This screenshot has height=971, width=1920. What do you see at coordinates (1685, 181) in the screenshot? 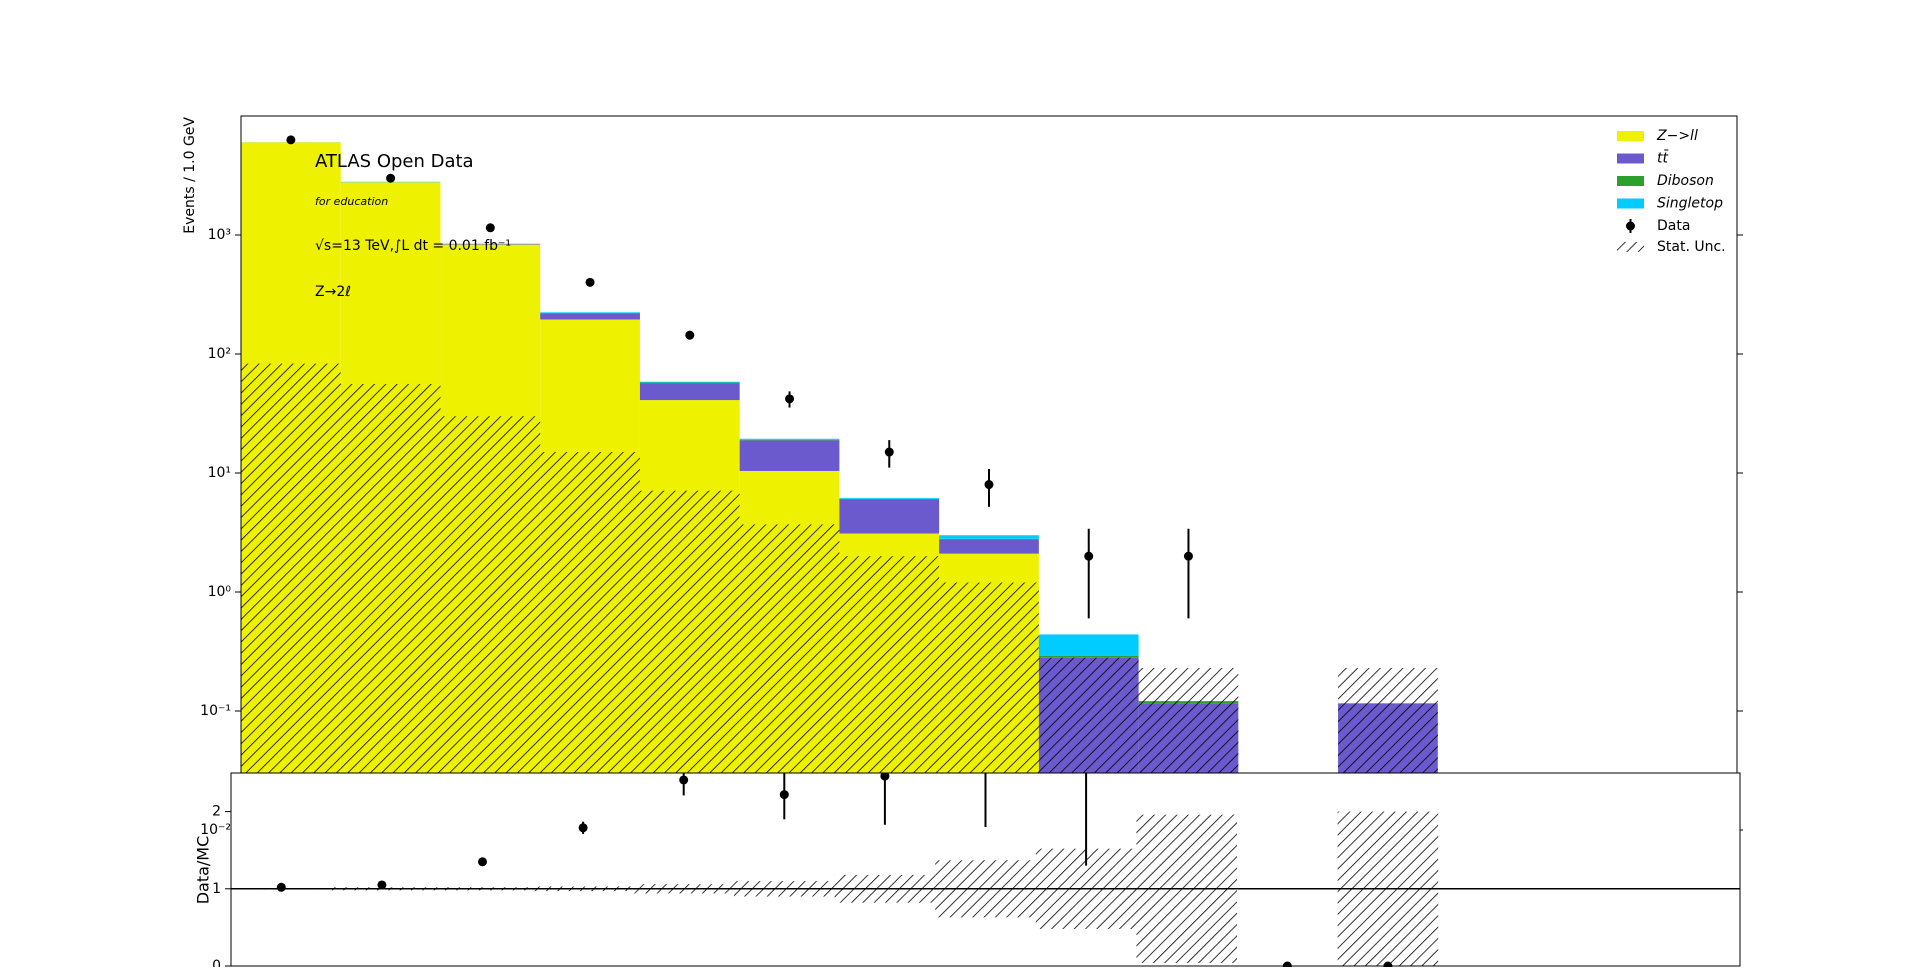
I see `legend-label: Diboson` at bounding box center [1685, 181].